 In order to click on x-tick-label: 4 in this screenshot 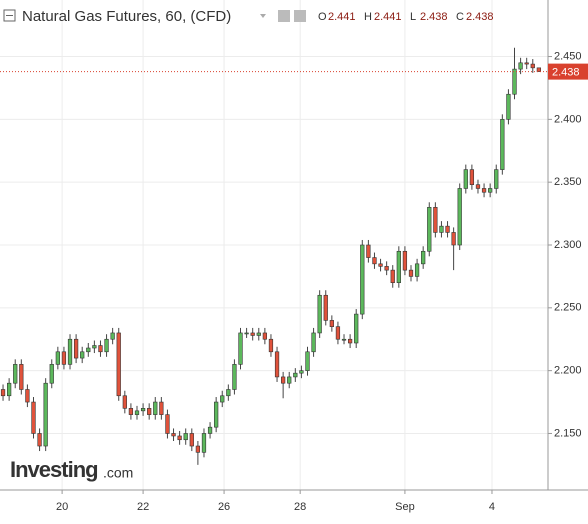, I will do `click(492, 507)`.